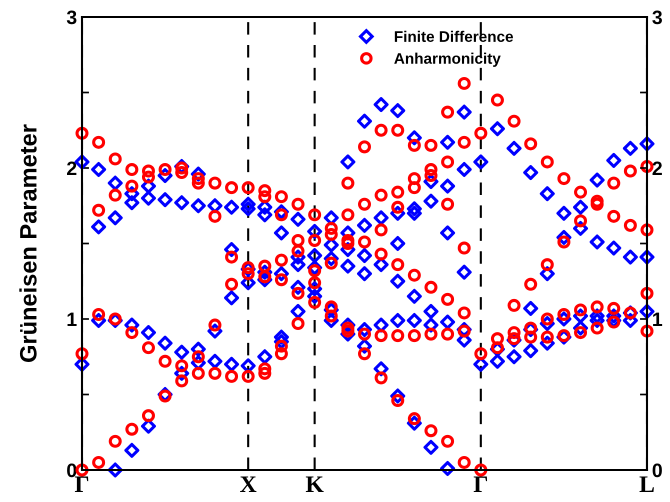 The width and height of the screenshot is (670, 502). I want to click on legend-label: Anharmonicity, so click(447, 59).